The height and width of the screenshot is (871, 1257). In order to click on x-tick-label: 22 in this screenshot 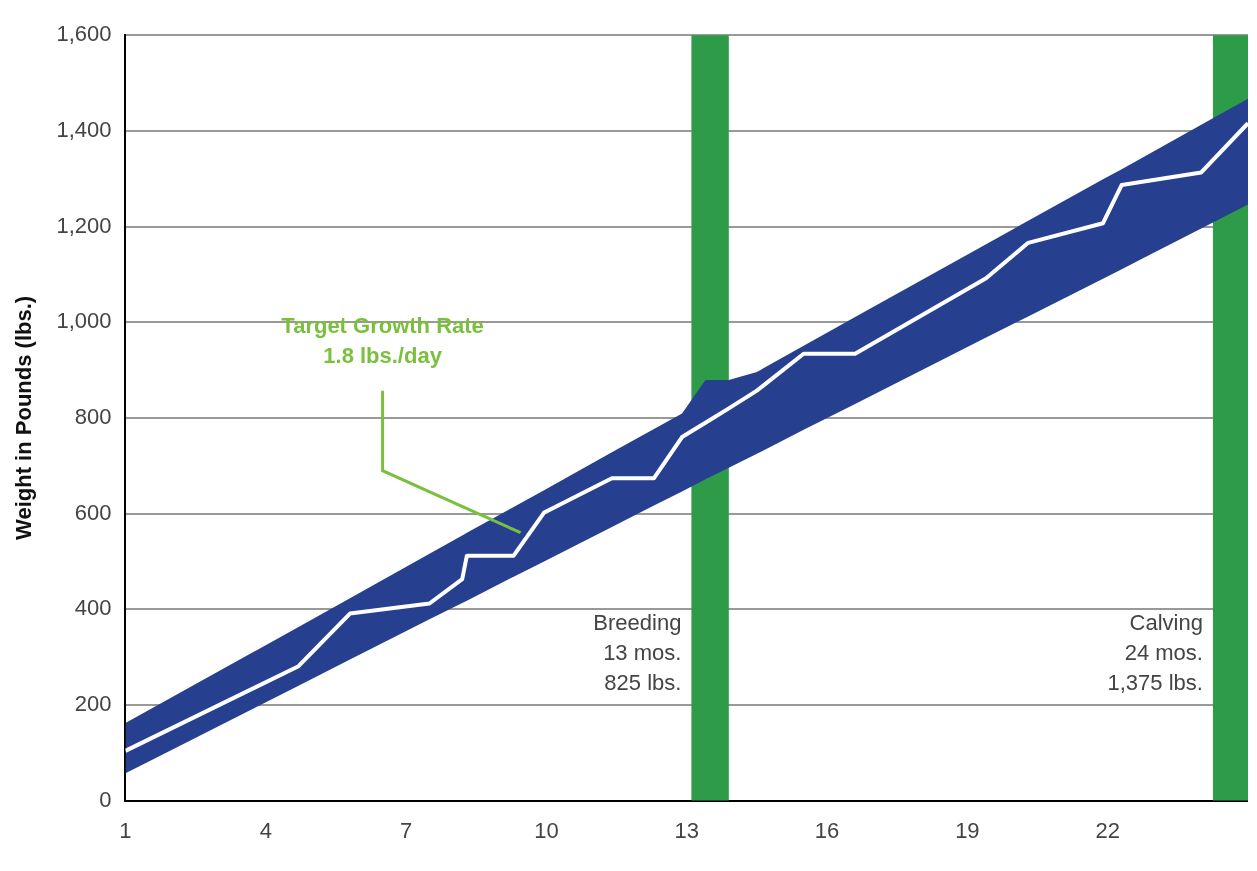, I will do `click(1107, 830)`.